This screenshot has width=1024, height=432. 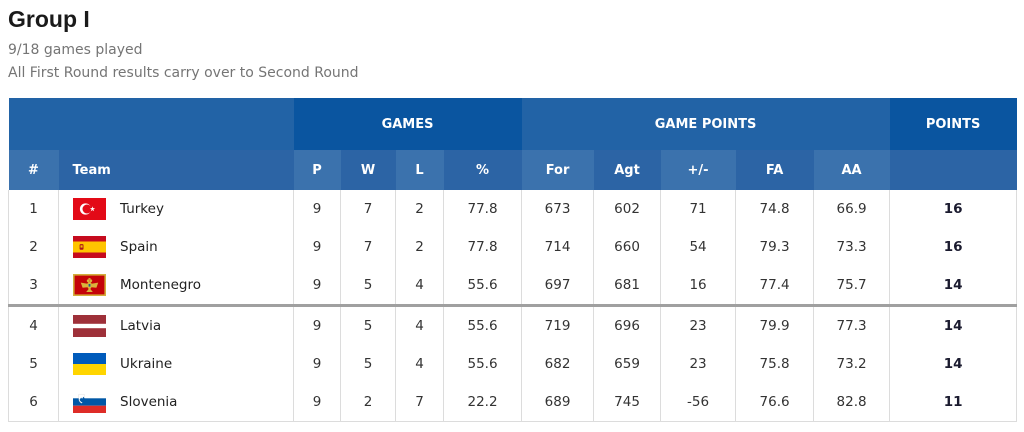 What do you see at coordinates (627, 402) in the screenshot?
I see `points-against-cell: 745` at bounding box center [627, 402].